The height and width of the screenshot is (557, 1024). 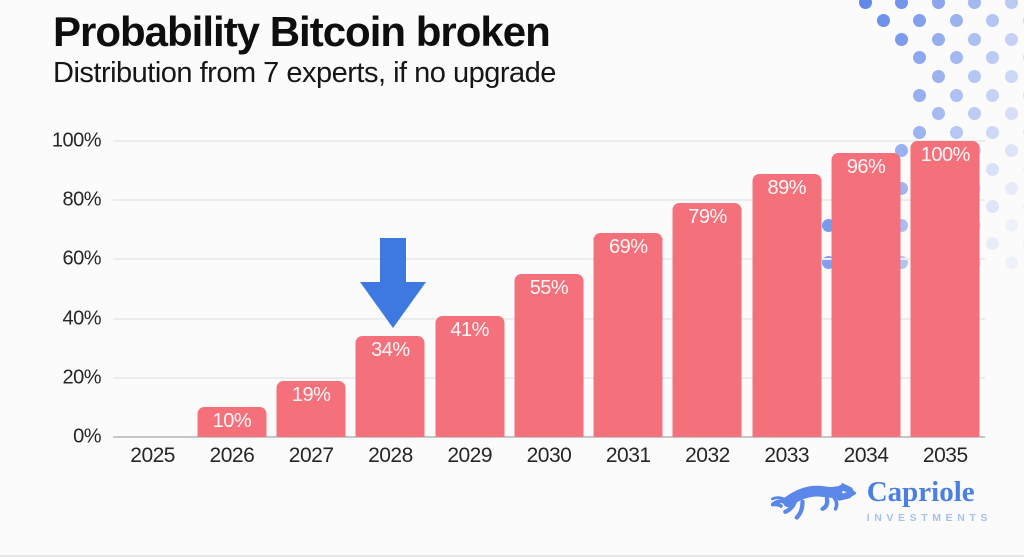 What do you see at coordinates (787, 455) in the screenshot?
I see `x-axis-label-2033: 2033` at bounding box center [787, 455].